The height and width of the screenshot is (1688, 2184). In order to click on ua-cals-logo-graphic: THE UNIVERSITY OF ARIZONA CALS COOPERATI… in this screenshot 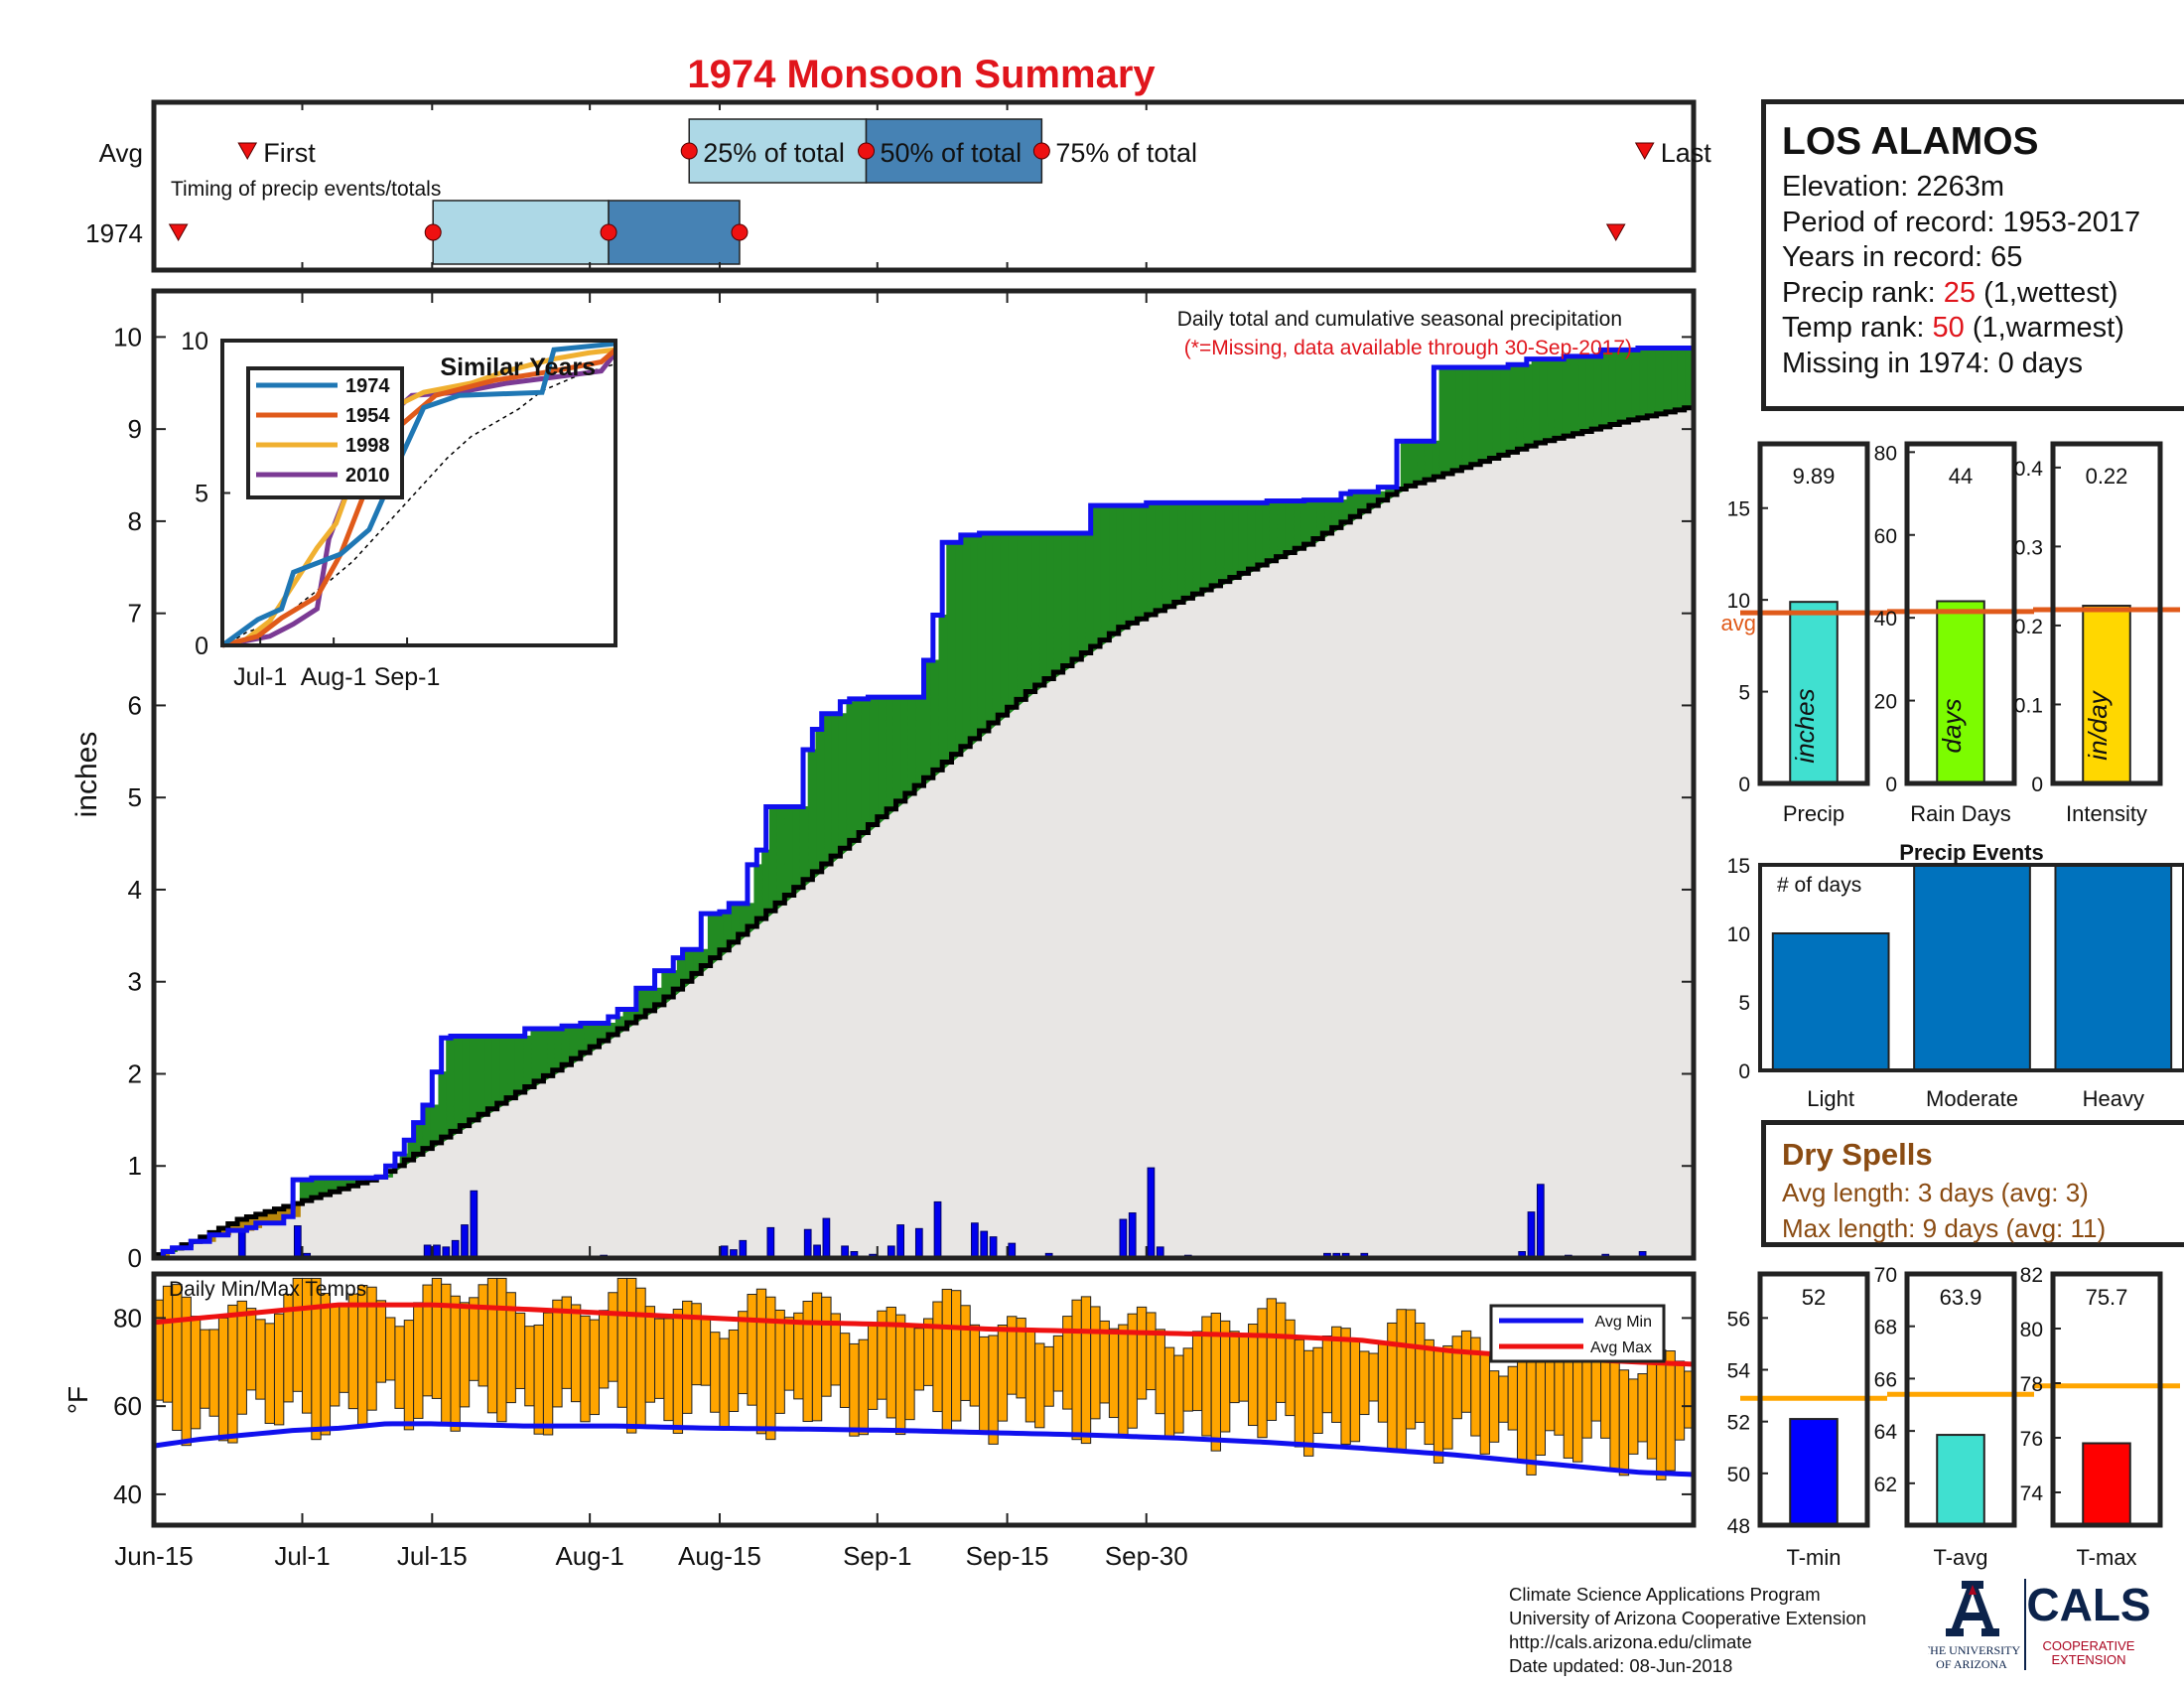, I will do `click(2039, 1625)`.